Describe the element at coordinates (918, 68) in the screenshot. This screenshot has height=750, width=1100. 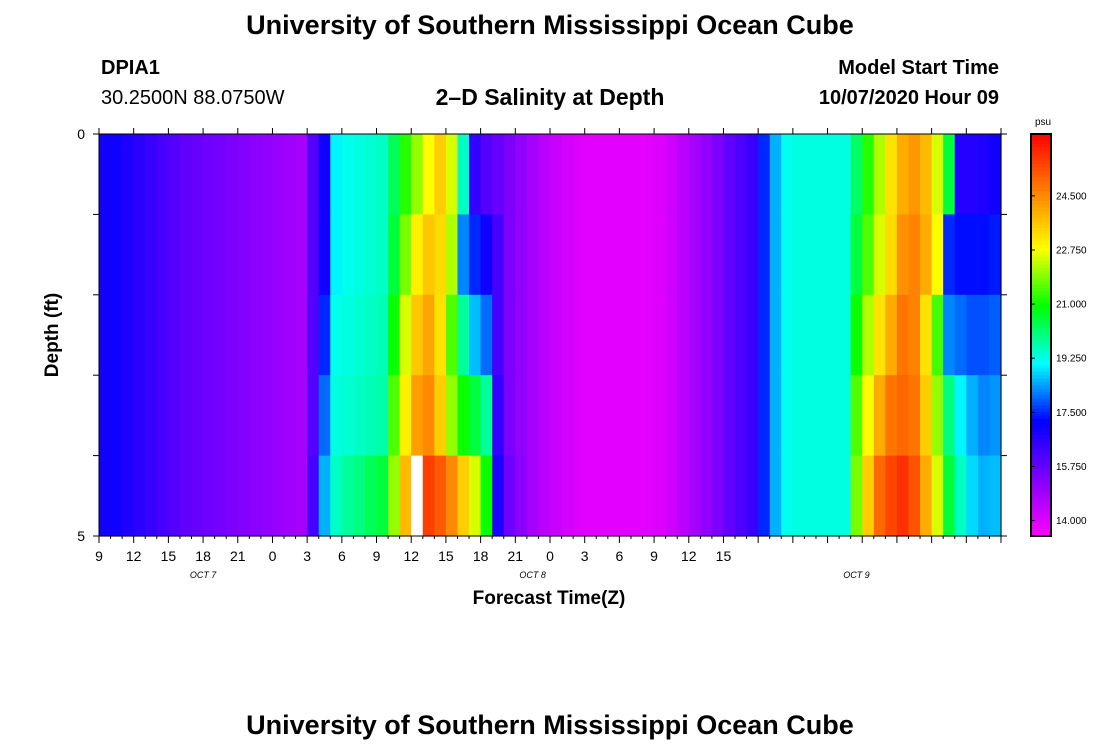
I see `model-start-label: Model Start Time` at that location.